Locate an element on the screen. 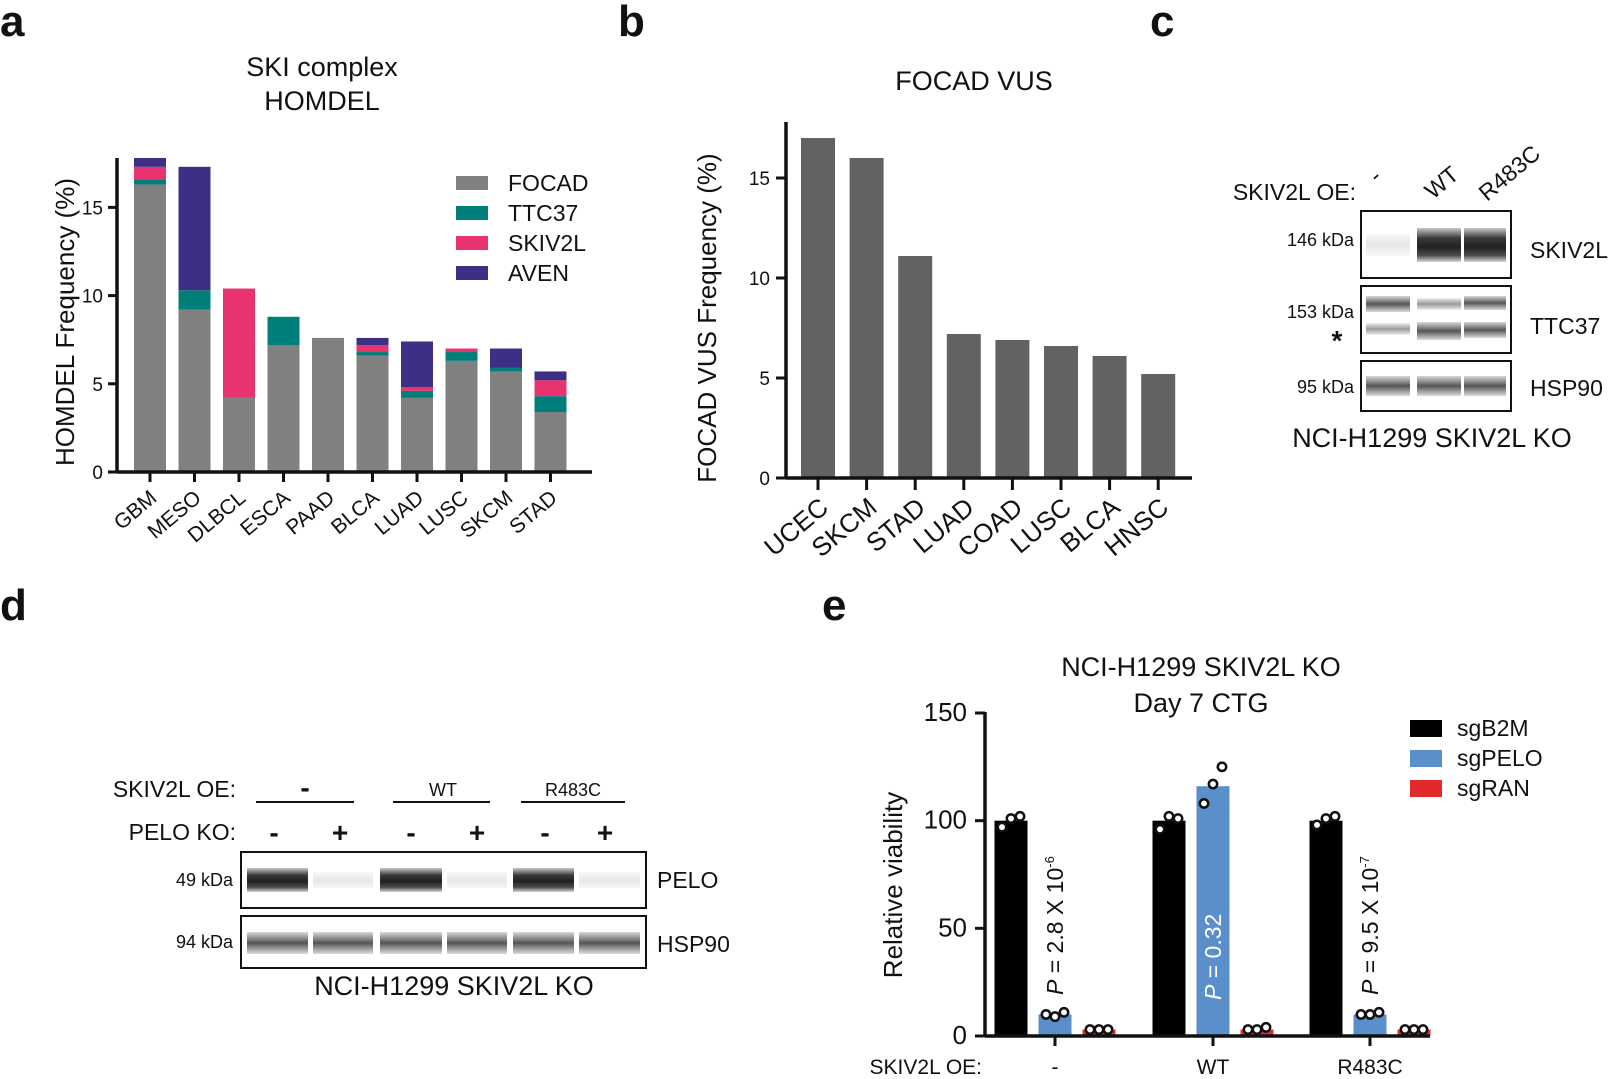  chart-b-ytick-label: 10 is located at coordinates (759, 279).